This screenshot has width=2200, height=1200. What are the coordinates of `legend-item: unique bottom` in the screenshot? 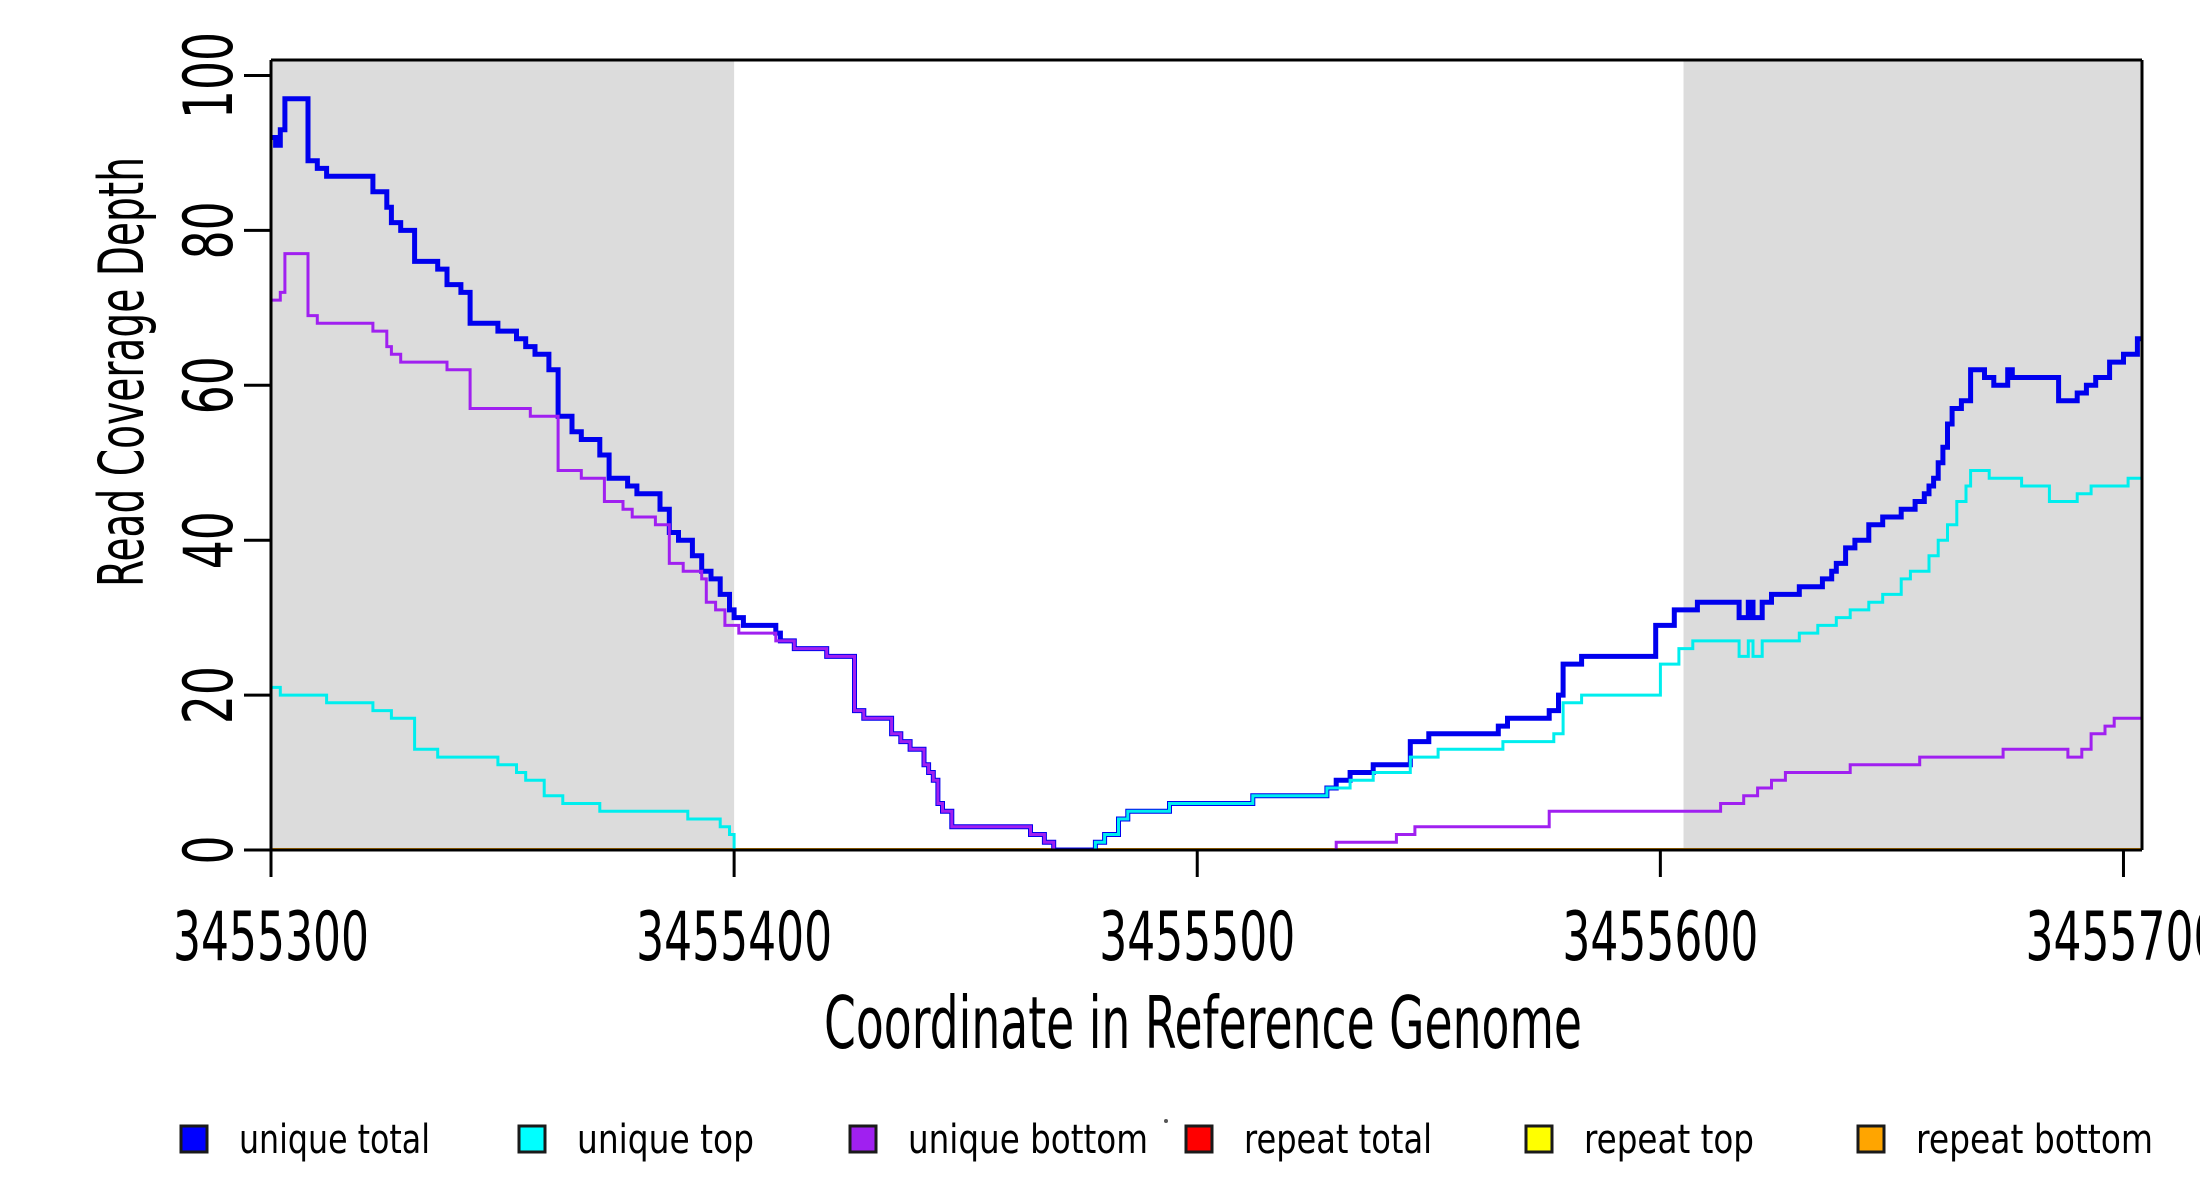 It's located at (998, 1140).